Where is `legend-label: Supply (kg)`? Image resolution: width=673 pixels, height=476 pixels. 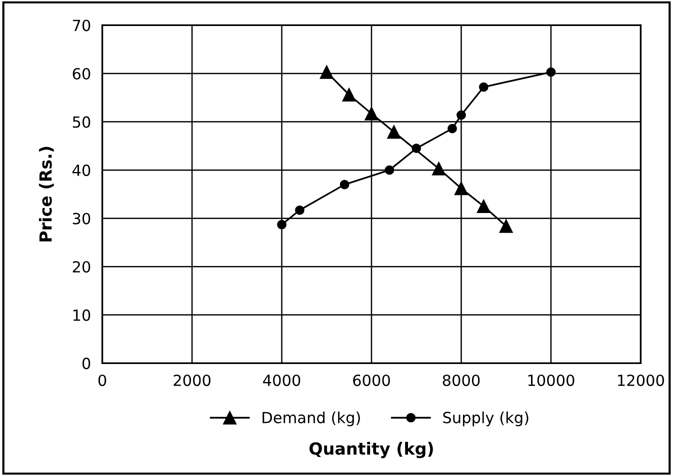 legend-label: Supply (kg) is located at coordinates (485, 418).